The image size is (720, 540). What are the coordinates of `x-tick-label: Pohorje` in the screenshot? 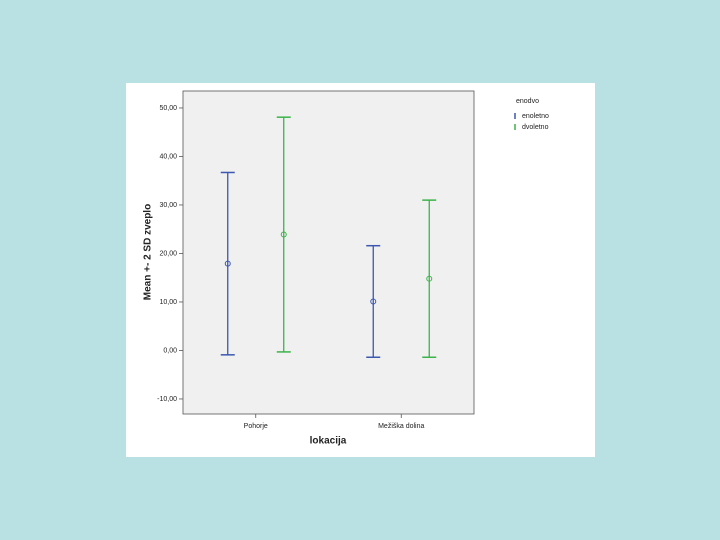 It's located at (256, 426).